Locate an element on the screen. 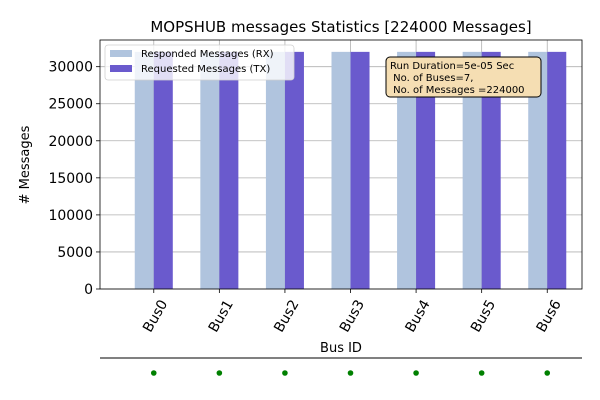  bar-tx-bus3 is located at coordinates (360, 170).